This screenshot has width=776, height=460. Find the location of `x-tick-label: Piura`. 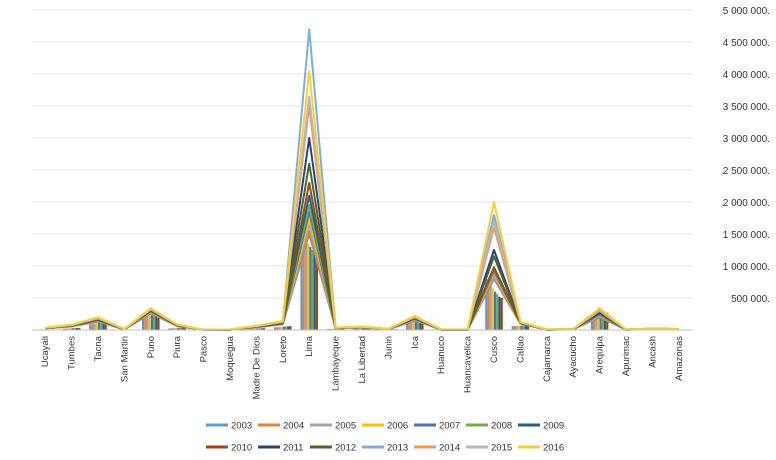

x-tick-label: Piura is located at coordinates (177, 346).